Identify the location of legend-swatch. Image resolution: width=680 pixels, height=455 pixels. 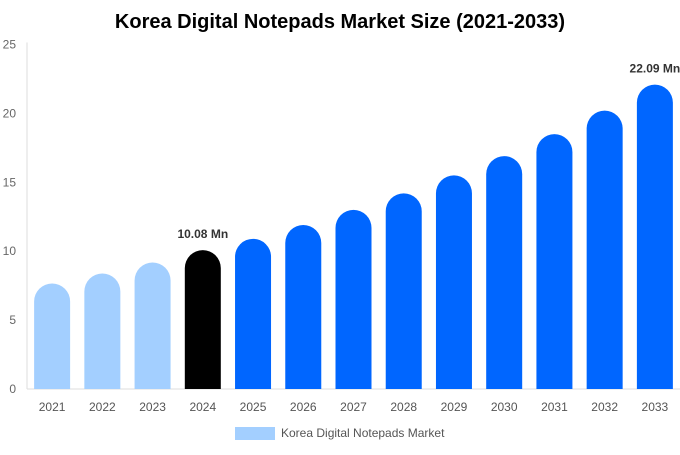
(255, 433).